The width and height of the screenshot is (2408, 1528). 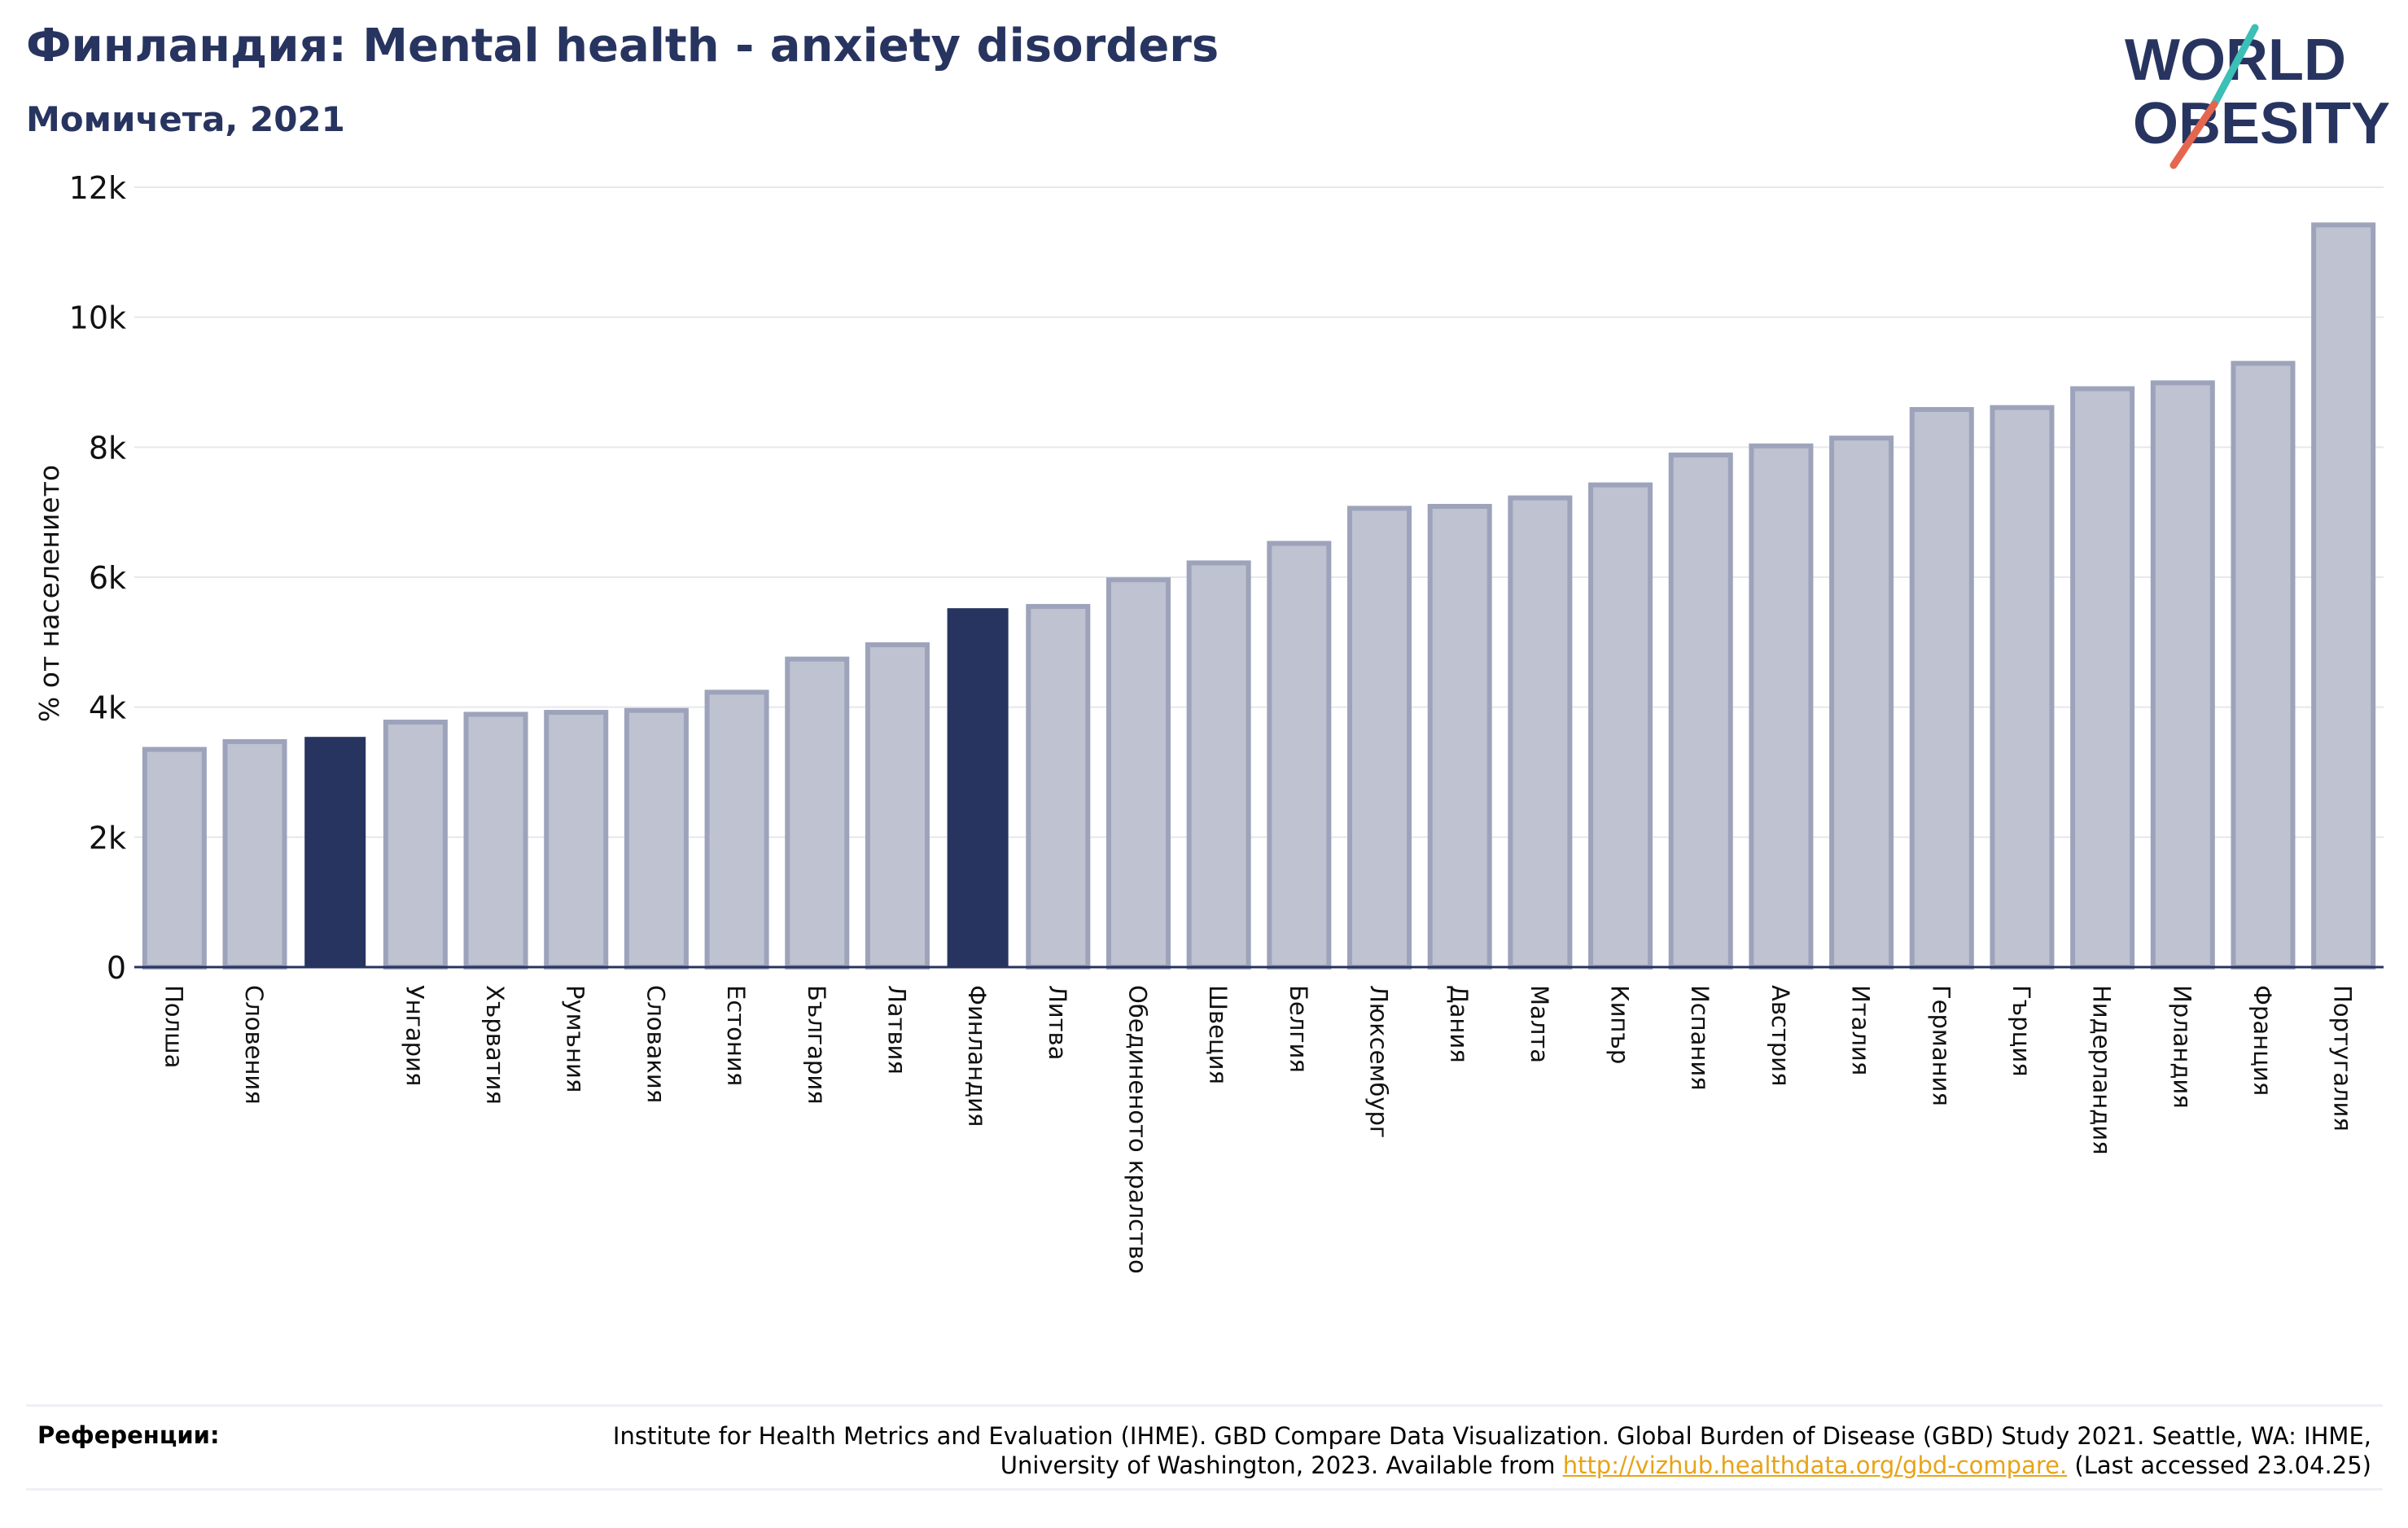 I want to click on bar-Словакия, so click(x=656, y=839).